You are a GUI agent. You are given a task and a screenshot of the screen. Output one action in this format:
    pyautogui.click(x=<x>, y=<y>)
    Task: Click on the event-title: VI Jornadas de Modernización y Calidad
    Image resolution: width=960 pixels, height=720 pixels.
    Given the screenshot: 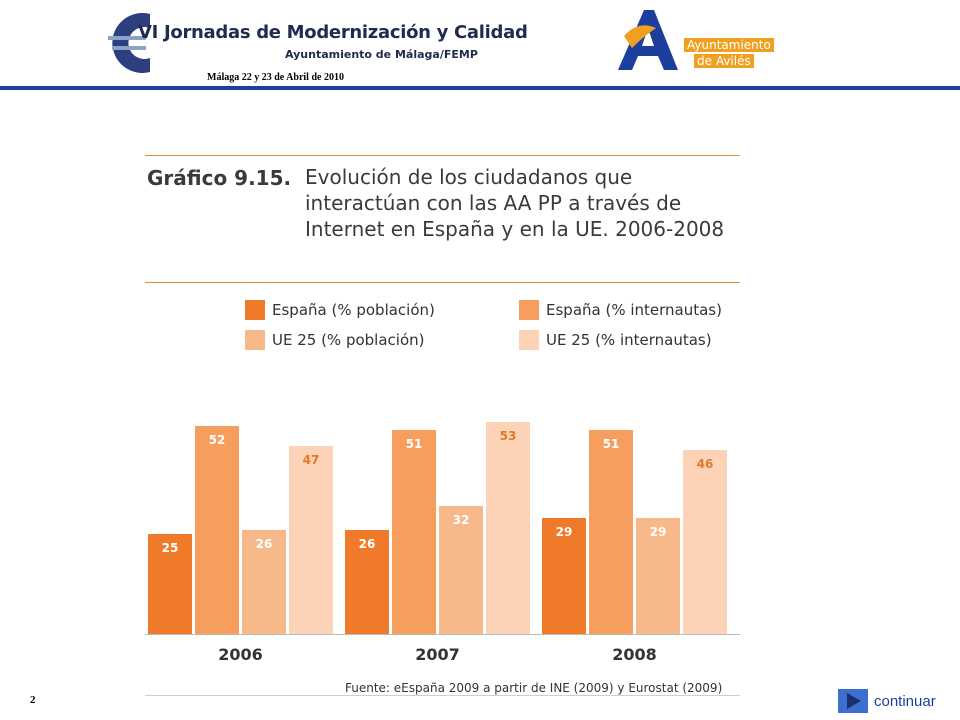 What is the action you would take?
    pyautogui.click(x=333, y=32)
    